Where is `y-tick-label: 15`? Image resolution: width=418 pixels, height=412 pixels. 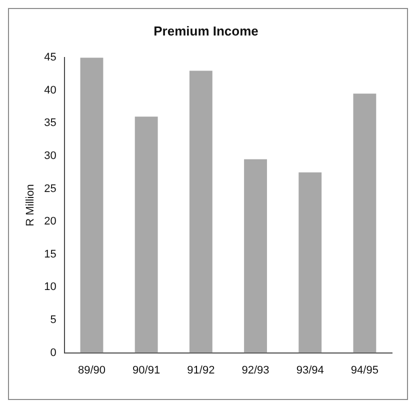 y-tick-label: 15 is located at coordinates (50, 254).